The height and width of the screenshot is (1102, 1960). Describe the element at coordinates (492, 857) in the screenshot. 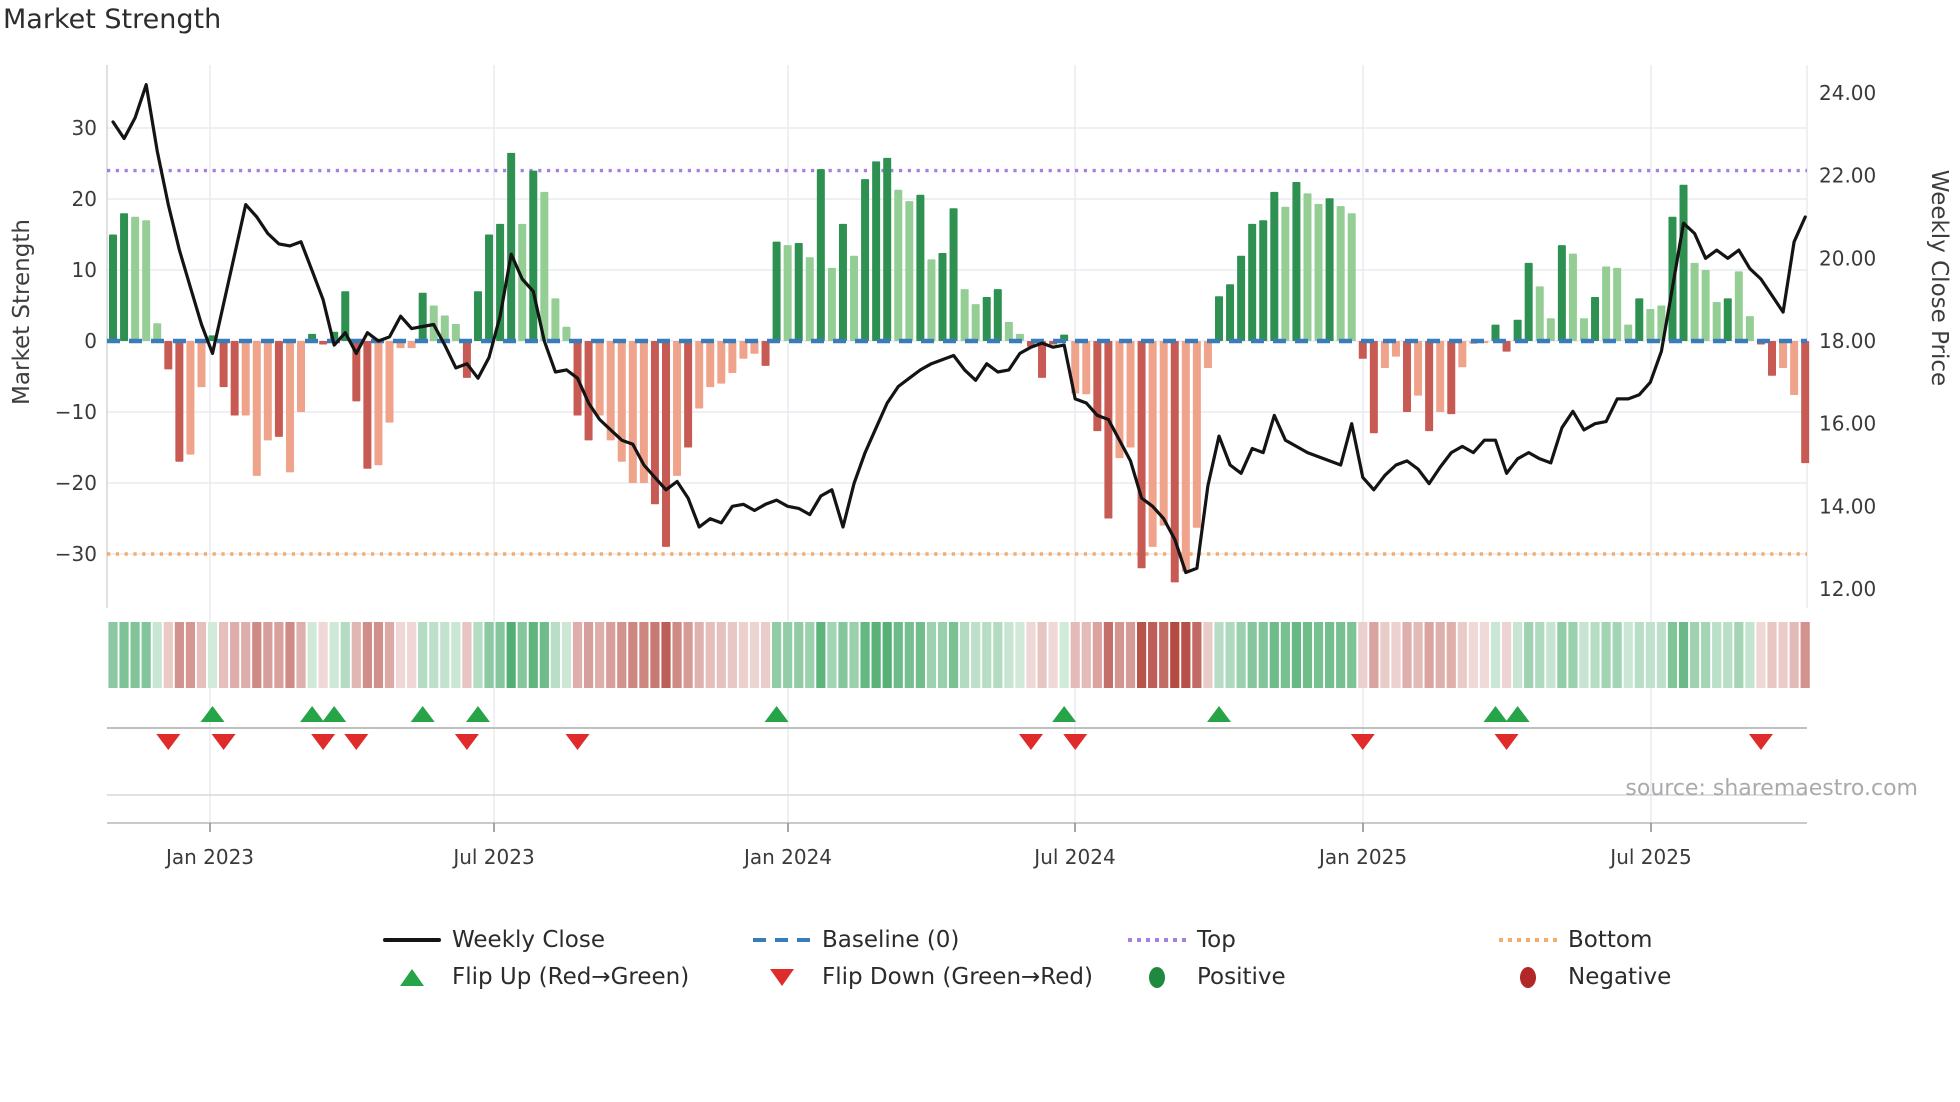

I see `x-tick-label: Jul 2023` at that location.